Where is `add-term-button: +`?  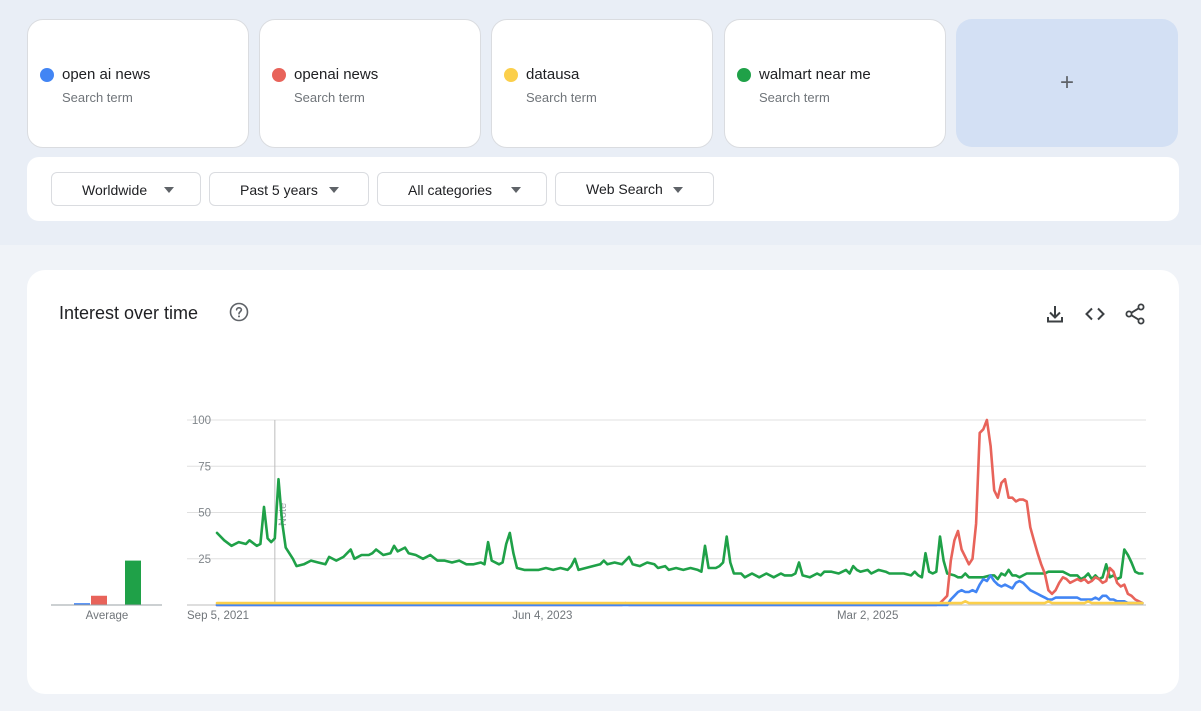 add-term-button: + is located at coordinates (1067, 83).